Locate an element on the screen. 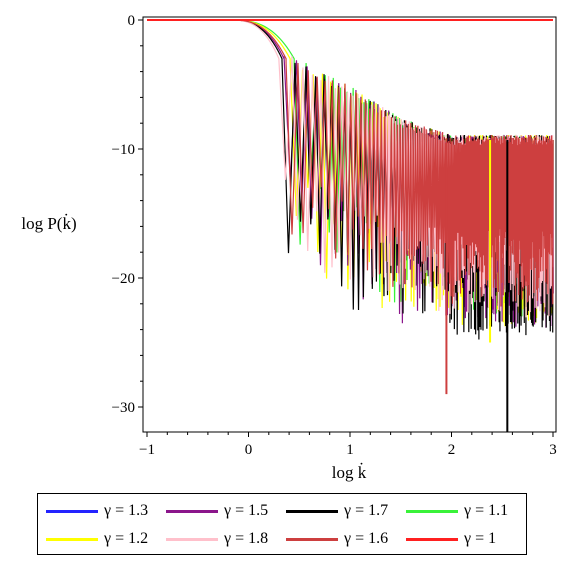 The width and height of the screenshot is (567, 567). legend-label: γ = 1.3 is located at coordinates (126, 510).